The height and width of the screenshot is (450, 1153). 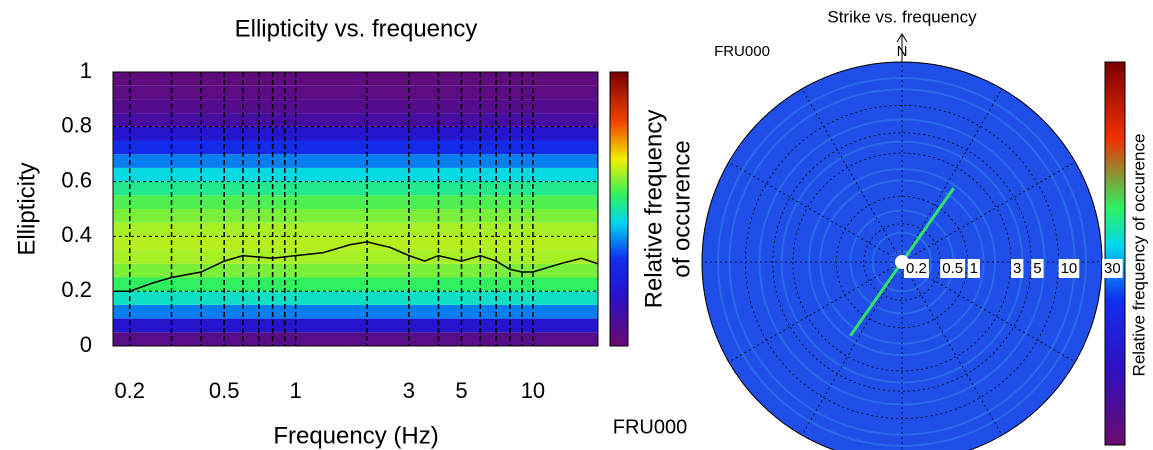 I want to click on y-axis-label: Ellipticity, so click(x=26, y=208).